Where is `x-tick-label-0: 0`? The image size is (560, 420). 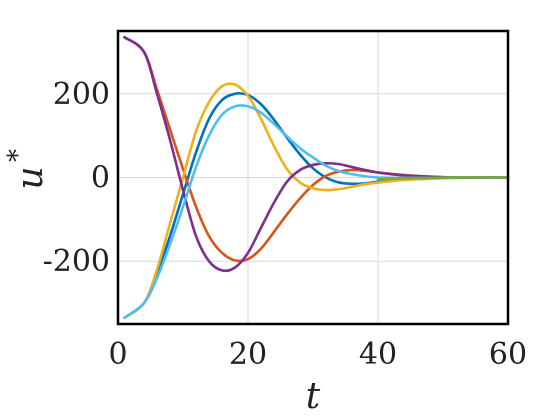 x-tick-label-0: 0 is located at coordinates (117, 354).